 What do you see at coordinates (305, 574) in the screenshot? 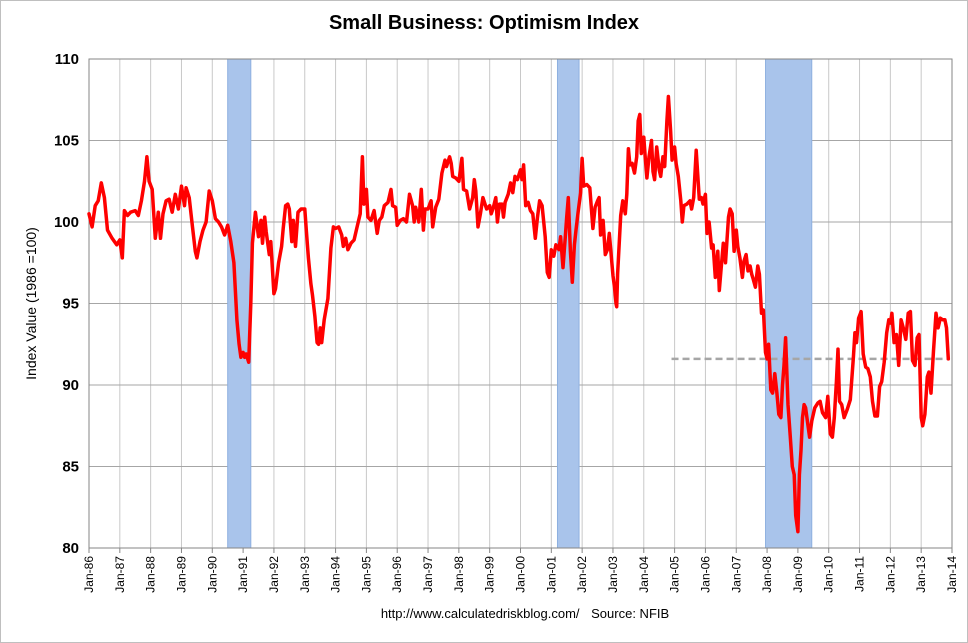
I see `x-tick-label: Jan-93` at bounding box center [305, 574].